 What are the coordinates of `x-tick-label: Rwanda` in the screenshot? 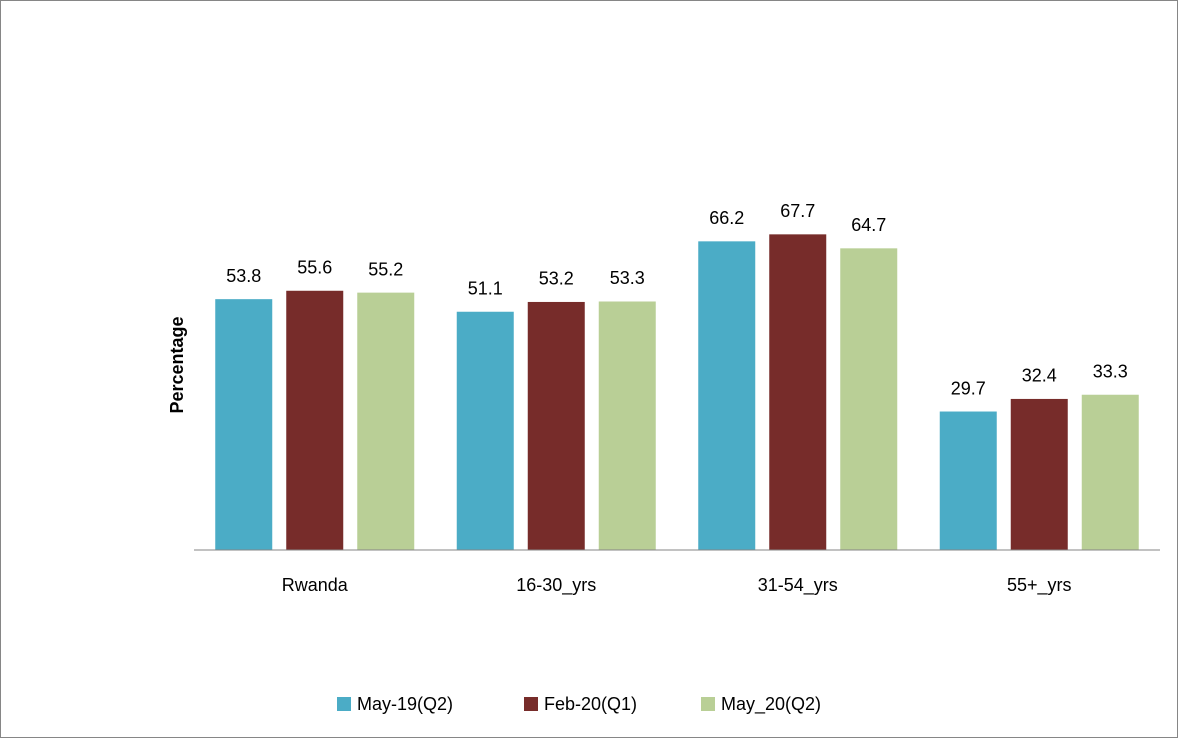 It's located at (315, 585).